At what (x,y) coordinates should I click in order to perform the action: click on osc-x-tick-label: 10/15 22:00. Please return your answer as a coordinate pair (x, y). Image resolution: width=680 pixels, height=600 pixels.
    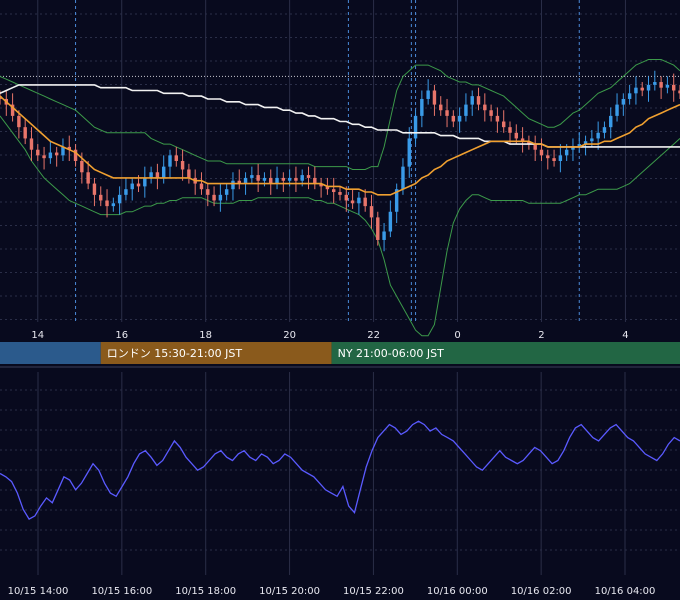
    Looking at the image, I should click on (373, 591).